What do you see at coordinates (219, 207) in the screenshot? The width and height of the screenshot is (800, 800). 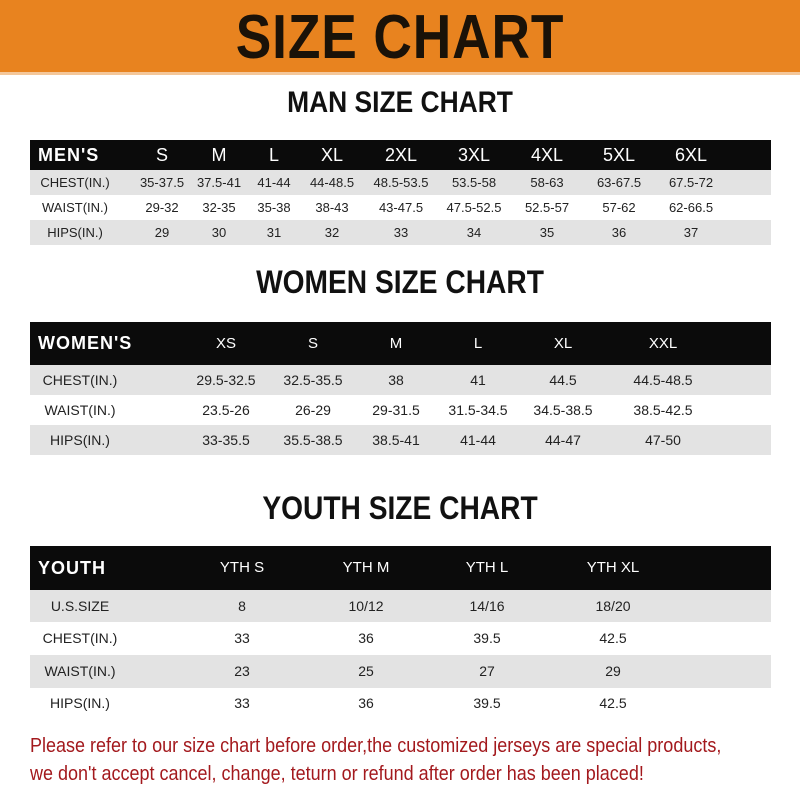 I see `measurement-value: 32-35` at bounding box center [219, 207].